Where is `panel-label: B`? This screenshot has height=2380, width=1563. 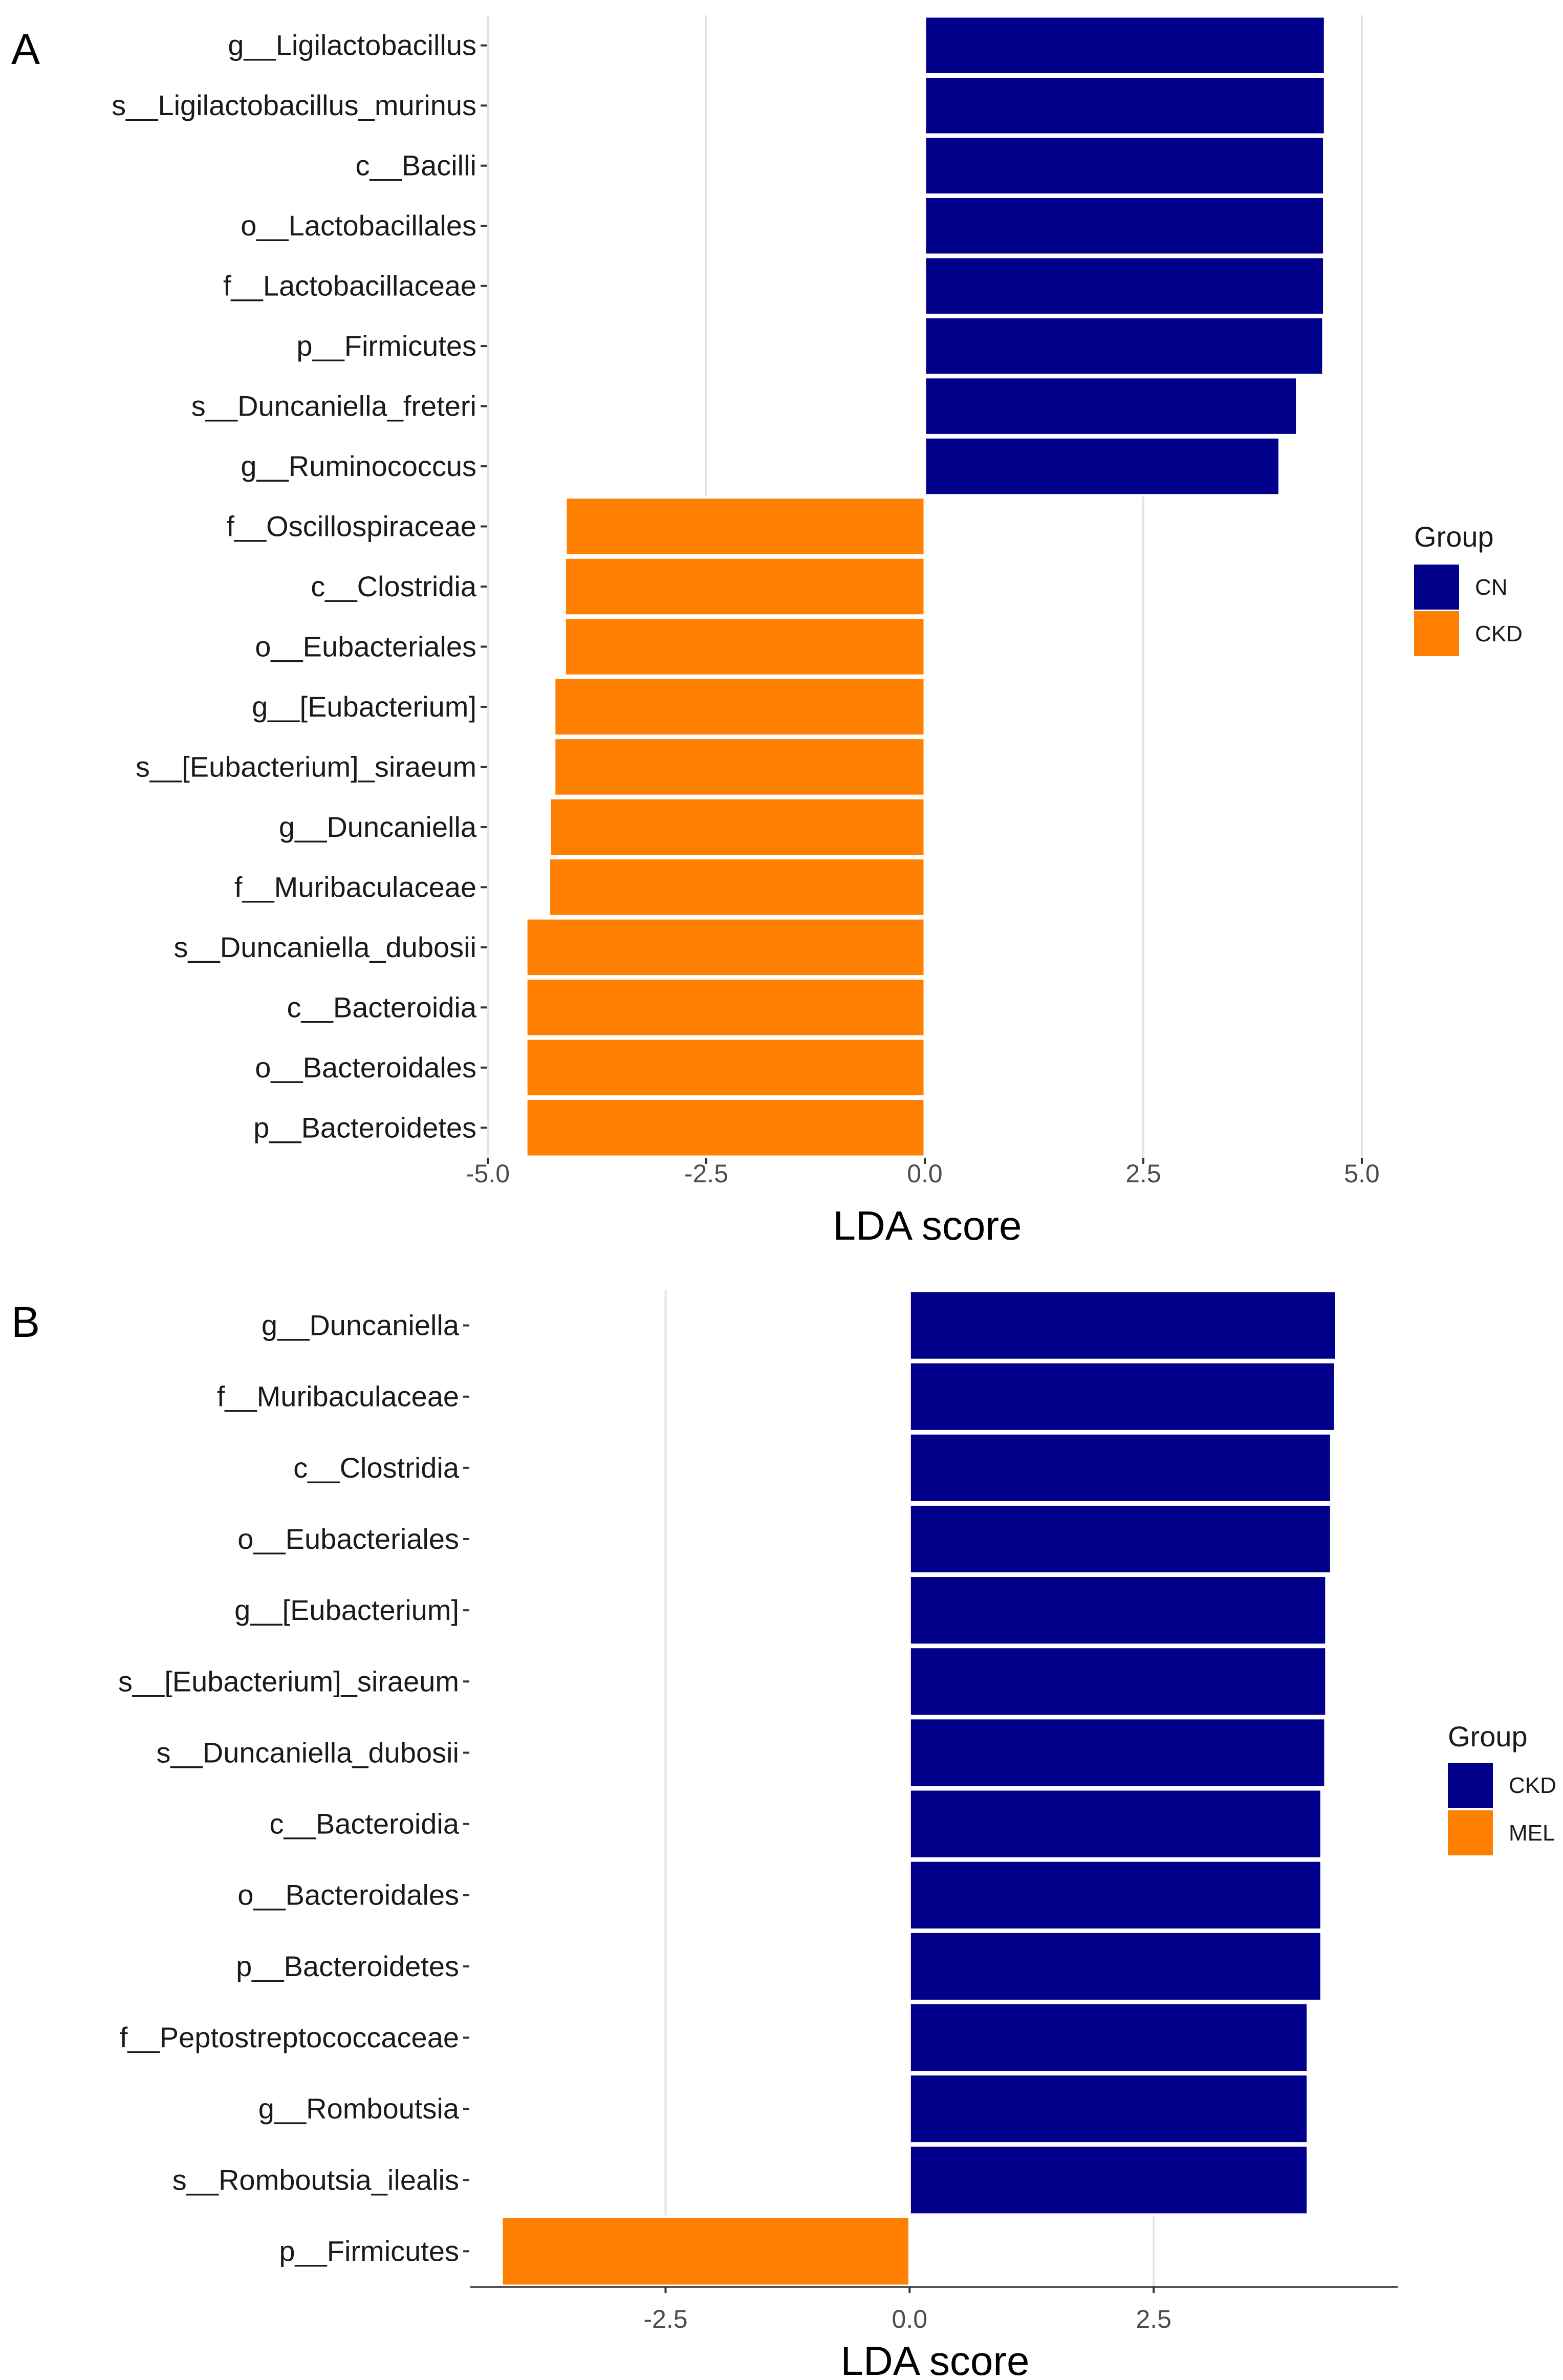
panel-label: B is located at coordinates (25, 1322).